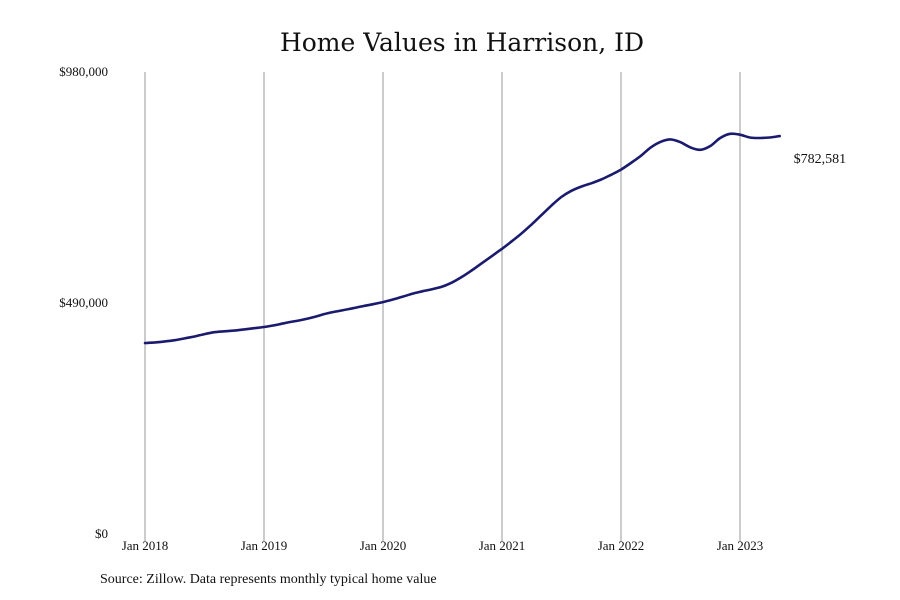  What do you see at coordinates (101, 533) in the screenshot?
I see `y-tick-label: $0` at bounding box center [101, 533].